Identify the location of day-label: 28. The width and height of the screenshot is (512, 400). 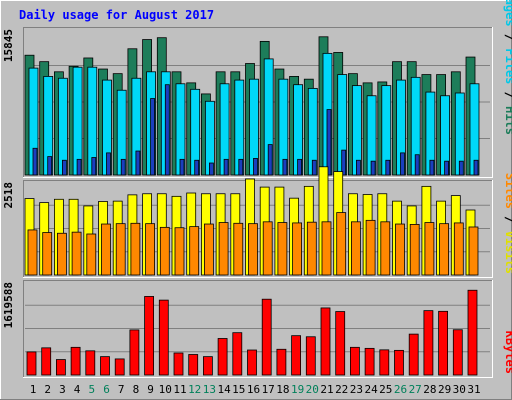
(429, 389).